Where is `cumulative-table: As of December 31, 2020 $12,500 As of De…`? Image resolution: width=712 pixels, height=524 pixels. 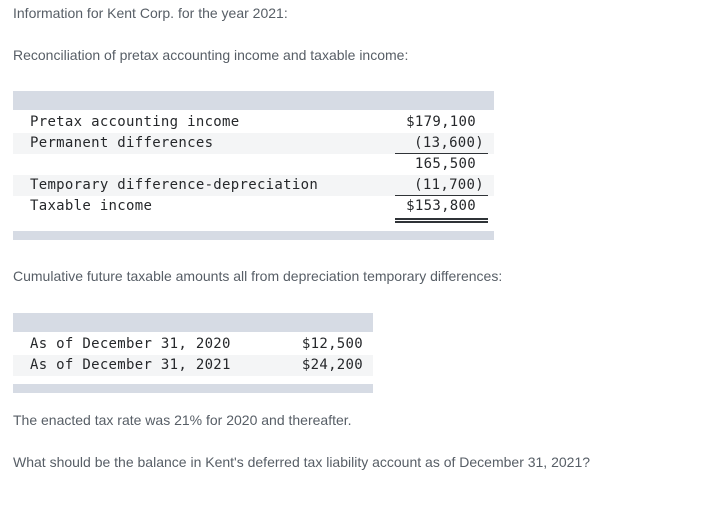
cumulative-table: As of December 31, 2020 $12,500 As of De… is located at coordinates (193, 353).